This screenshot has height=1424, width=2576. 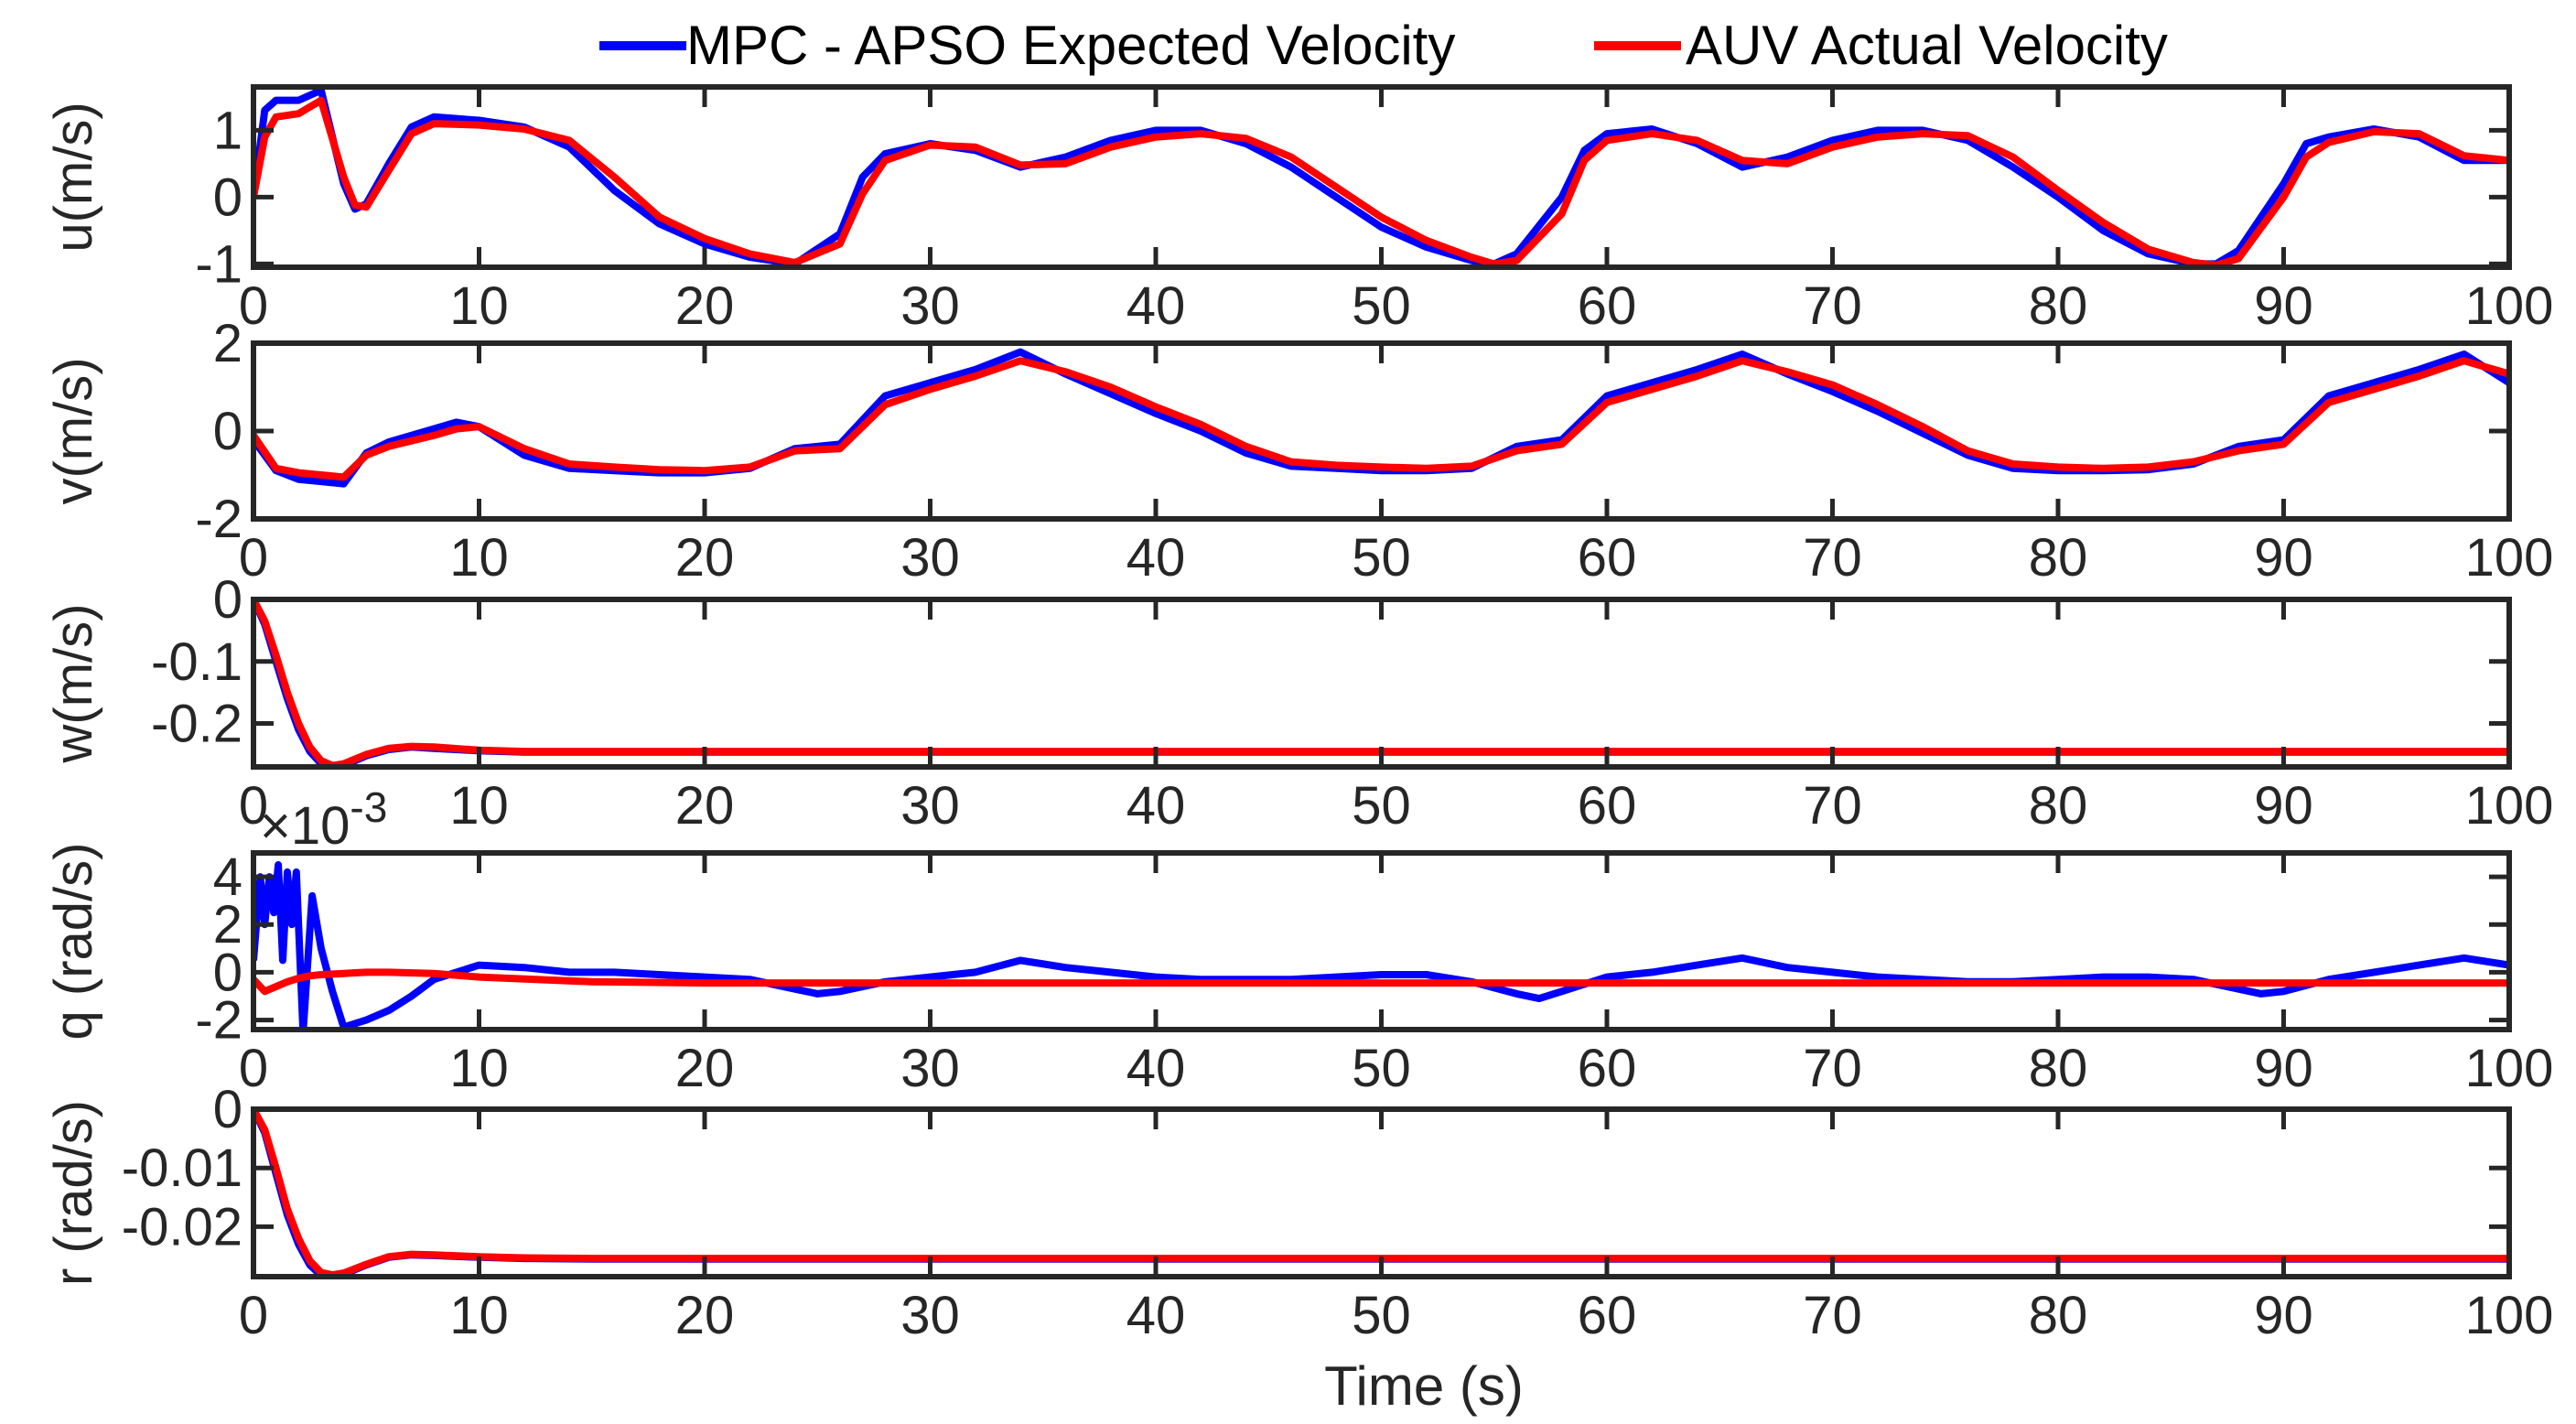 I want to click on v-x-tick-label: 70, so click(x=1832, y=558).